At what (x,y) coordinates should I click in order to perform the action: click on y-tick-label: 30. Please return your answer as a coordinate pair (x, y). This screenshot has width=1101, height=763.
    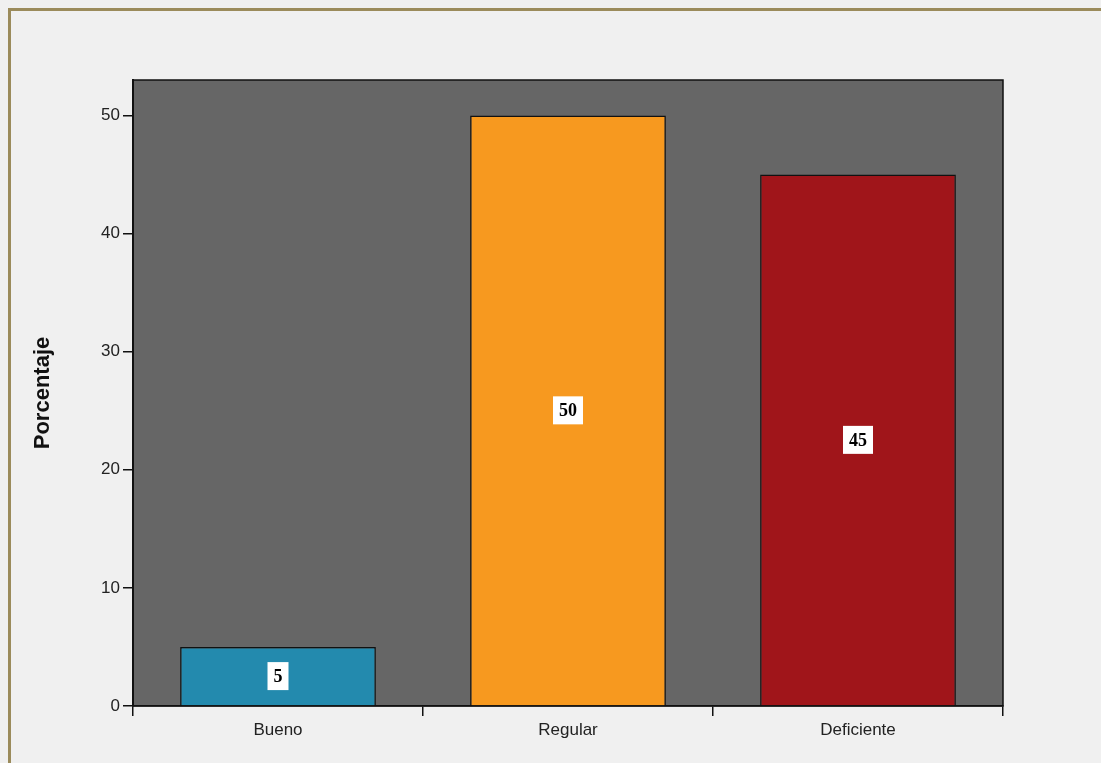
    Looking at the image, I should click on (110, 351).